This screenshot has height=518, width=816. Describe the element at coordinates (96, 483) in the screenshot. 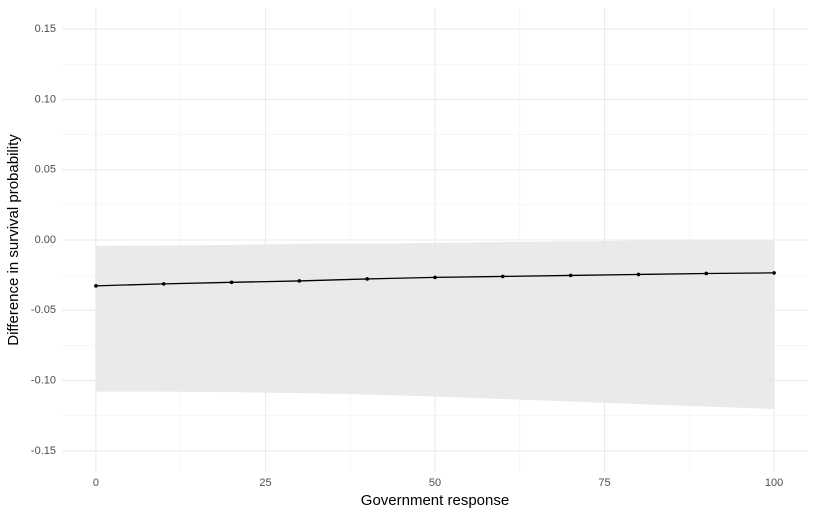

I see `x-tick-label: 0` at that location.